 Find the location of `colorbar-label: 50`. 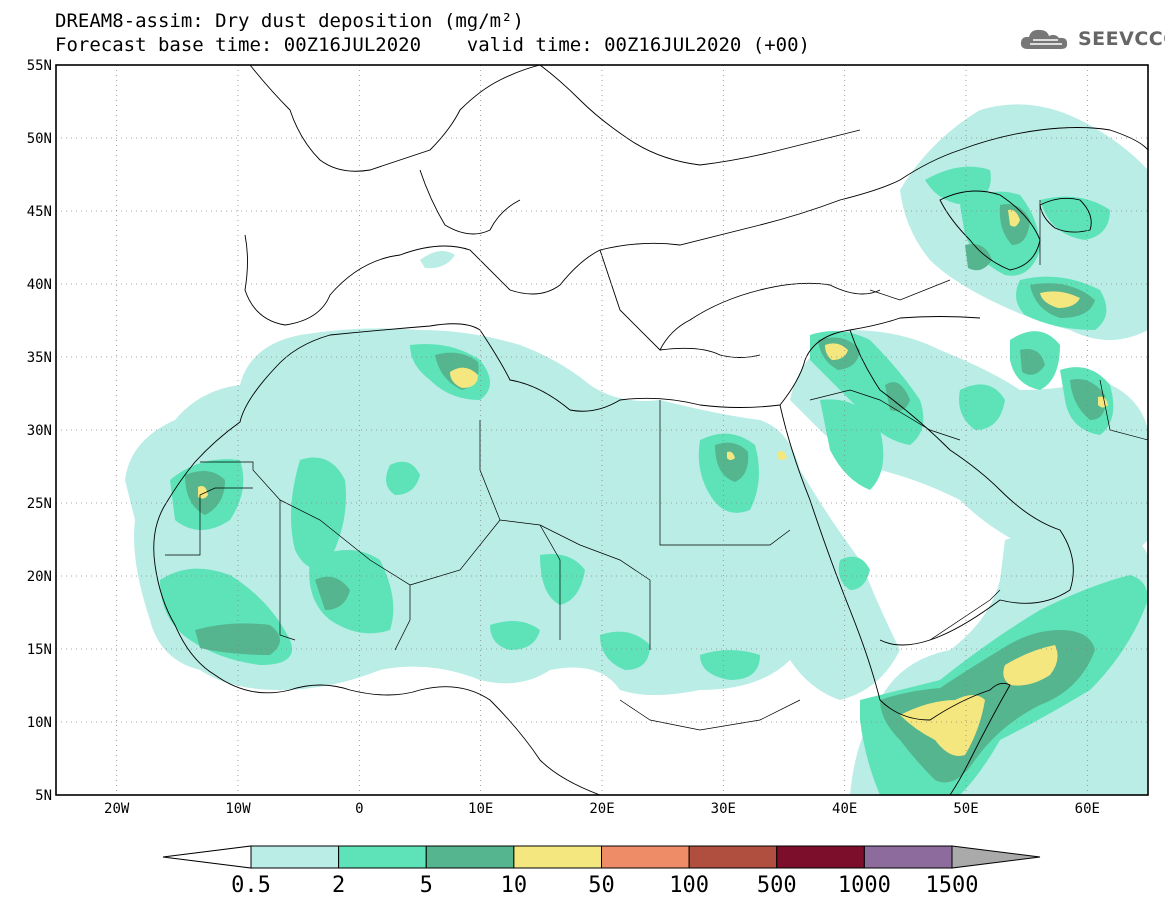

colorbar-label: 50 is located at coordinates (601, 885).